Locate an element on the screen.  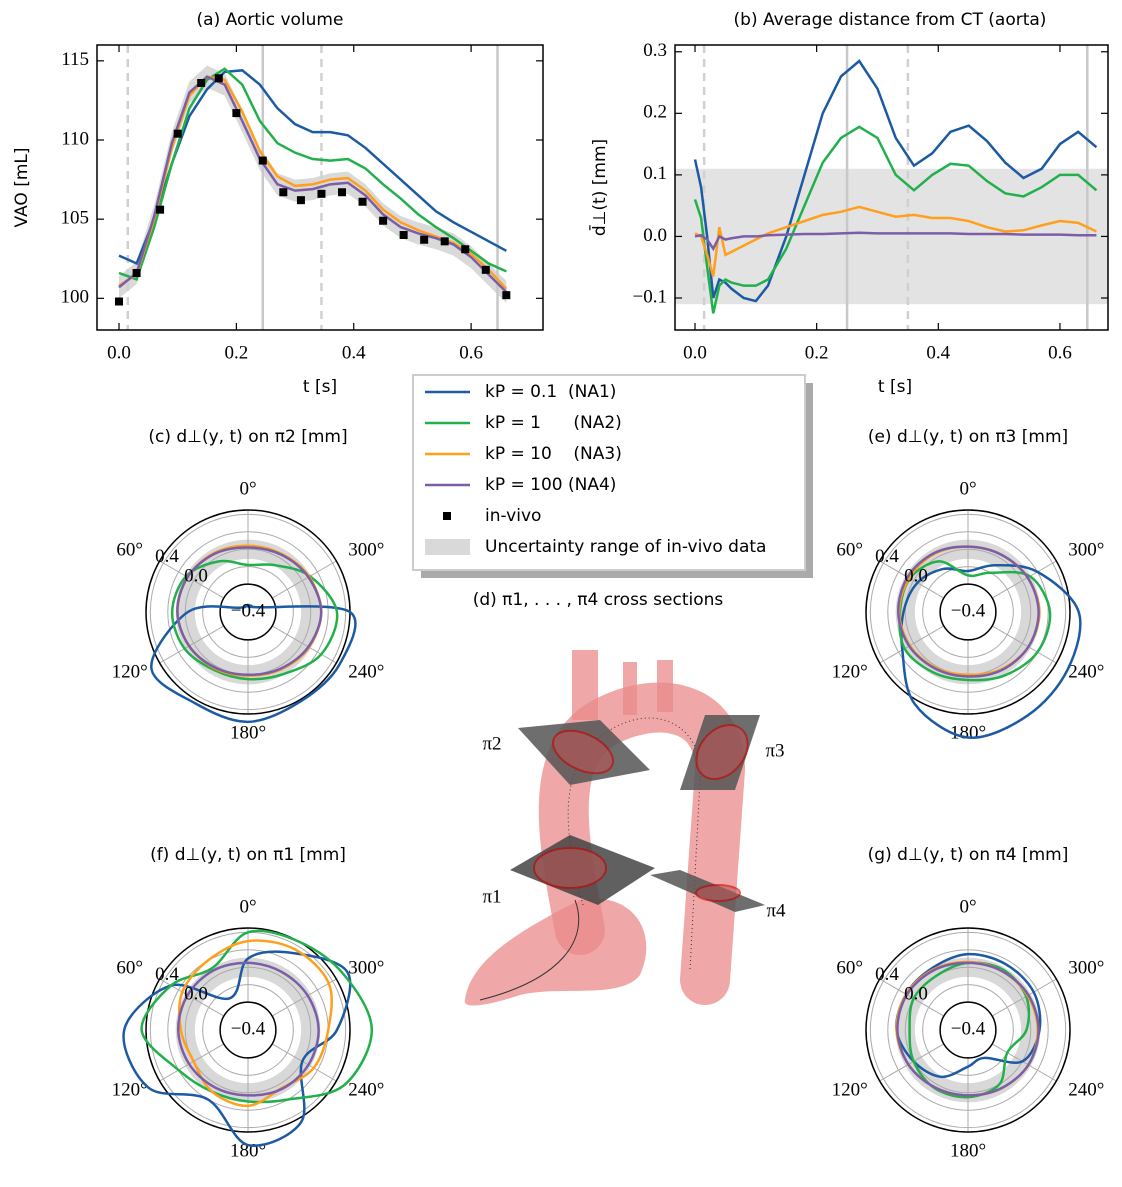
y-tick-label: 0.3 is located at coordinates (655, 50).